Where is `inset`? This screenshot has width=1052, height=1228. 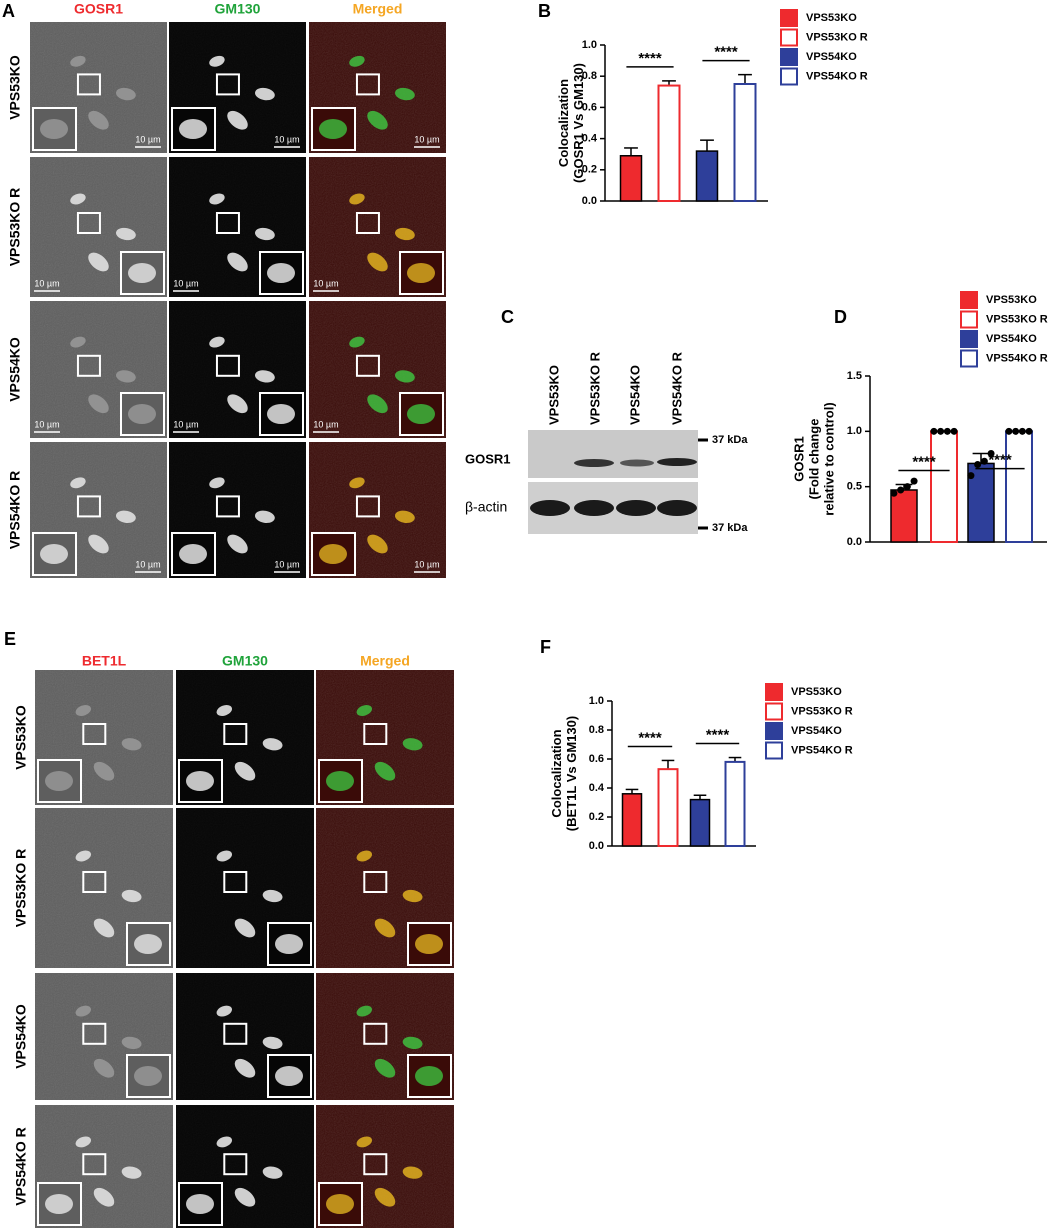
inset is located at coordinates (281, 273).